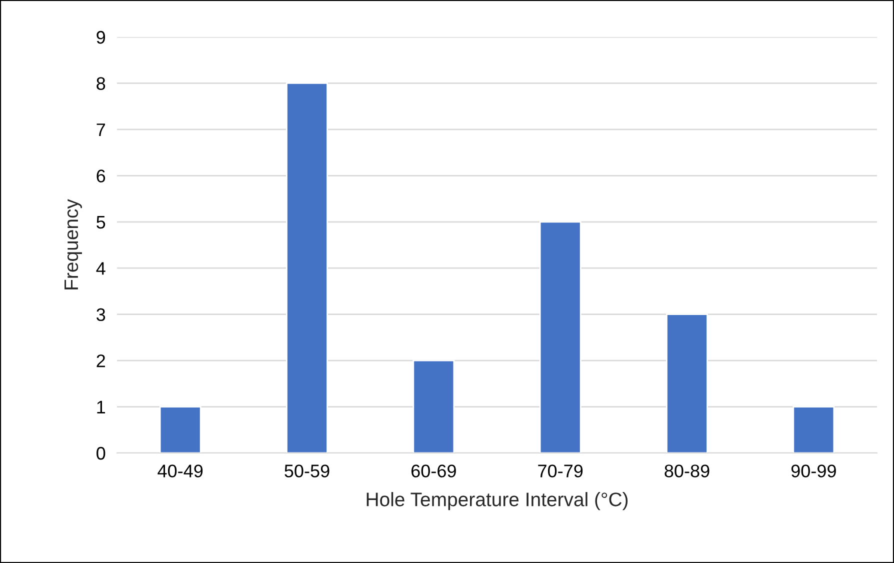 This screenshot has width=894, height=563. What do you see at coordinates (101, 83) in the screenshot?
I see `y-tick-label: 8` at bounding box center [101, 83].